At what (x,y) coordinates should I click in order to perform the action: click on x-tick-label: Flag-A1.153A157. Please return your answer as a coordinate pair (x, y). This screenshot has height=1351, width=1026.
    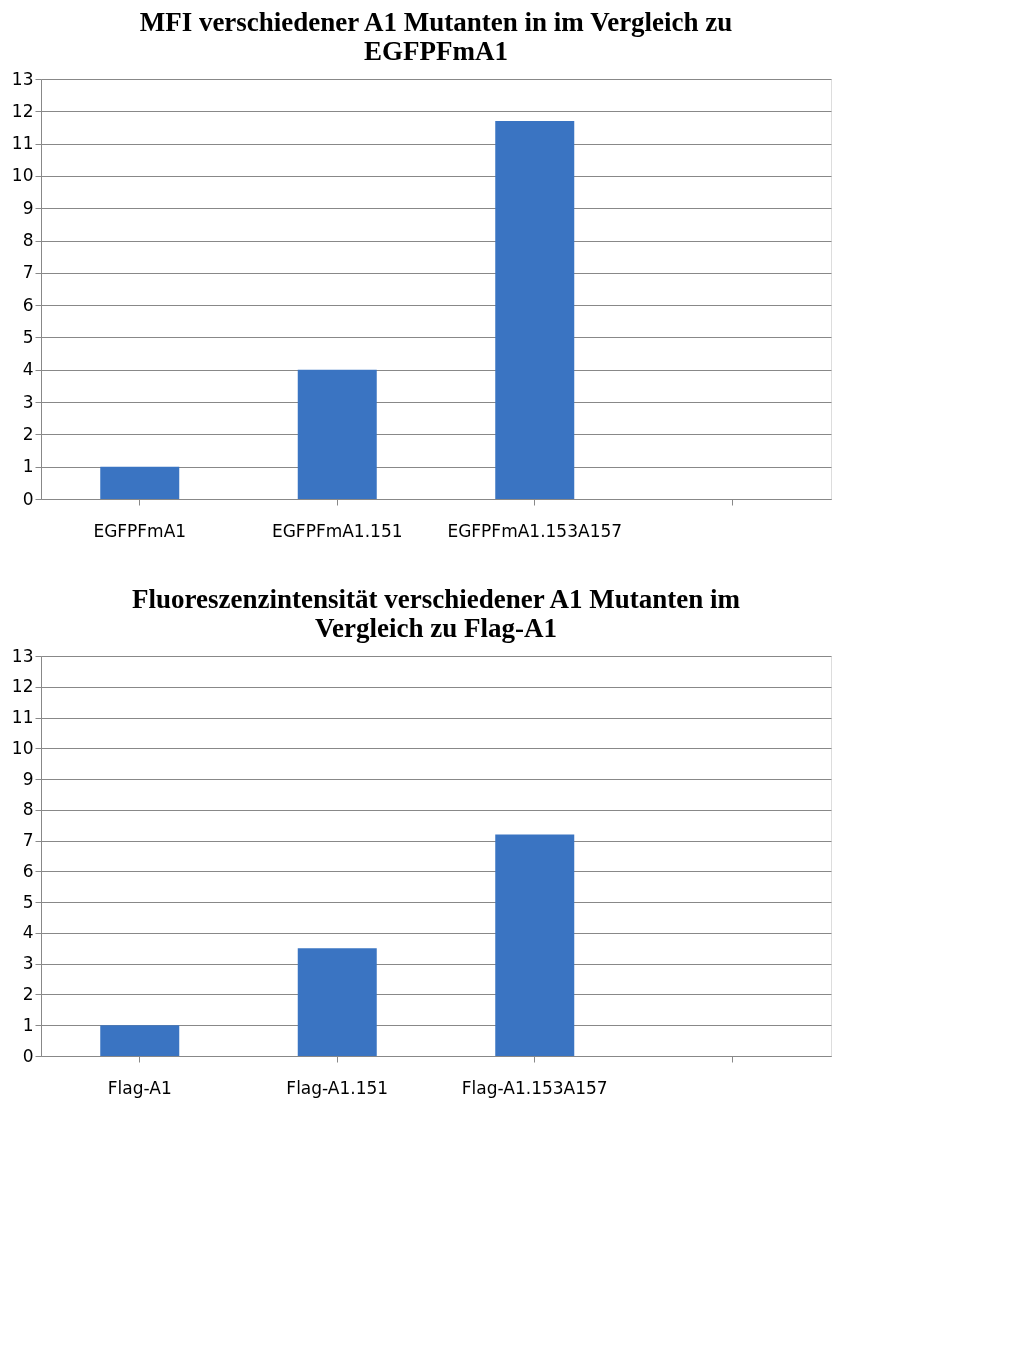
    Looking at the image, I should click on (534, 1087).